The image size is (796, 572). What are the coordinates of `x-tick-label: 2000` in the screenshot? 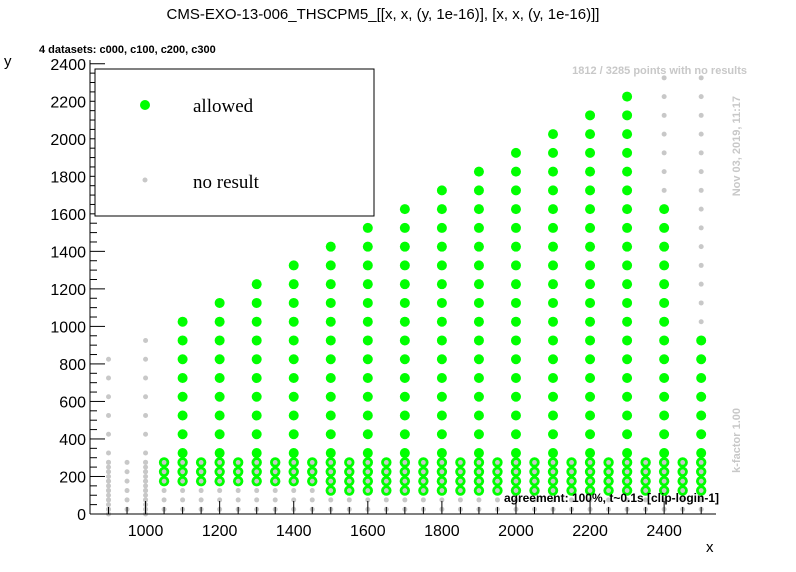 It's located at (516, 531).